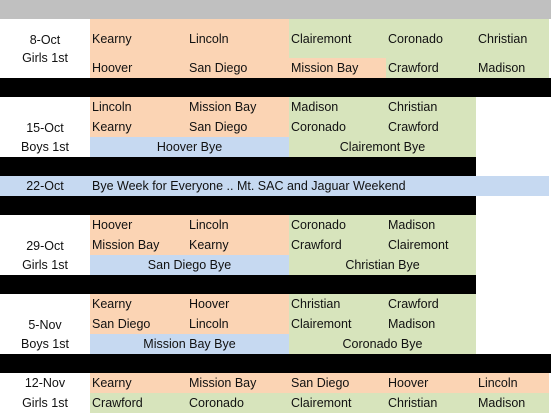  I want to click on bye-cell: Christian Bye, so click(382, 265).